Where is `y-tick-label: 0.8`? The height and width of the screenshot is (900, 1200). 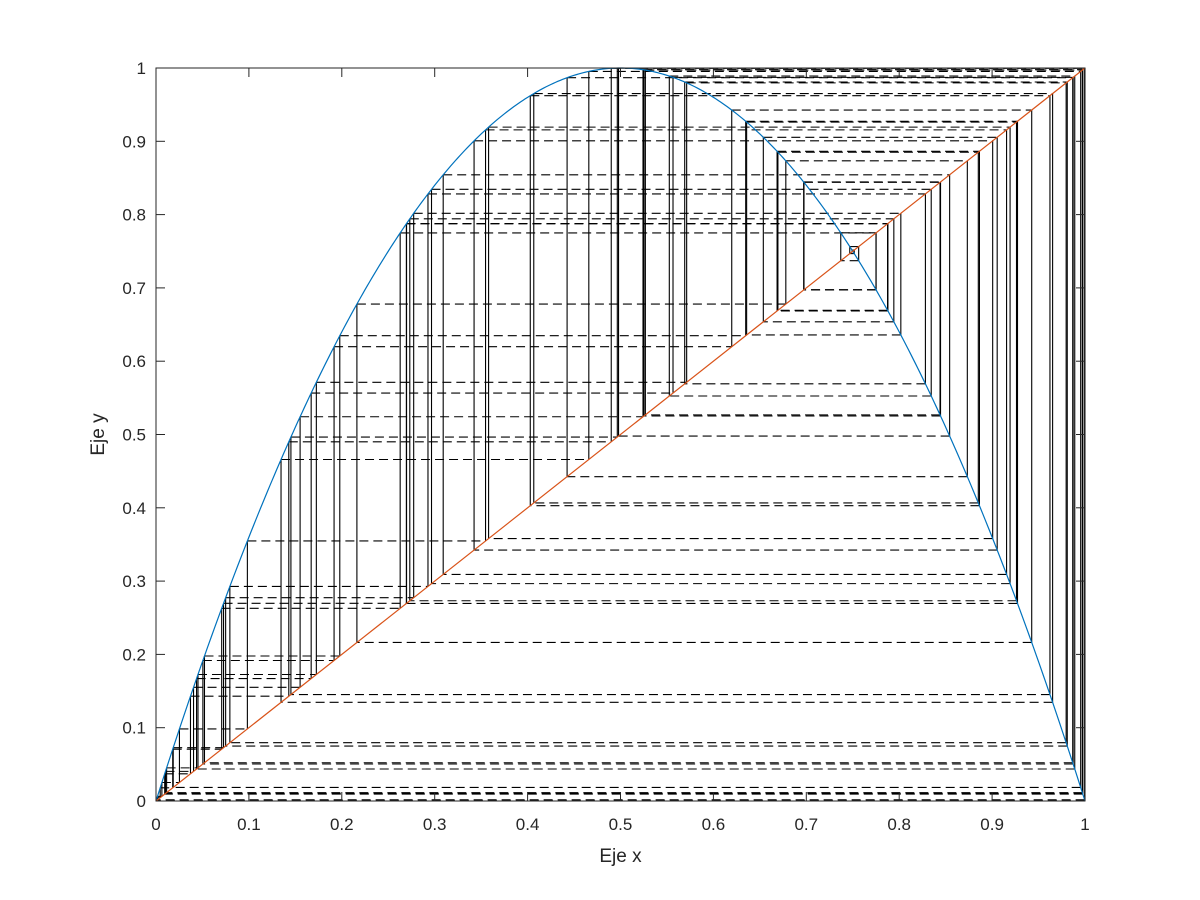 y-tick-label: 0.8 is located at coordinates (134, 215).